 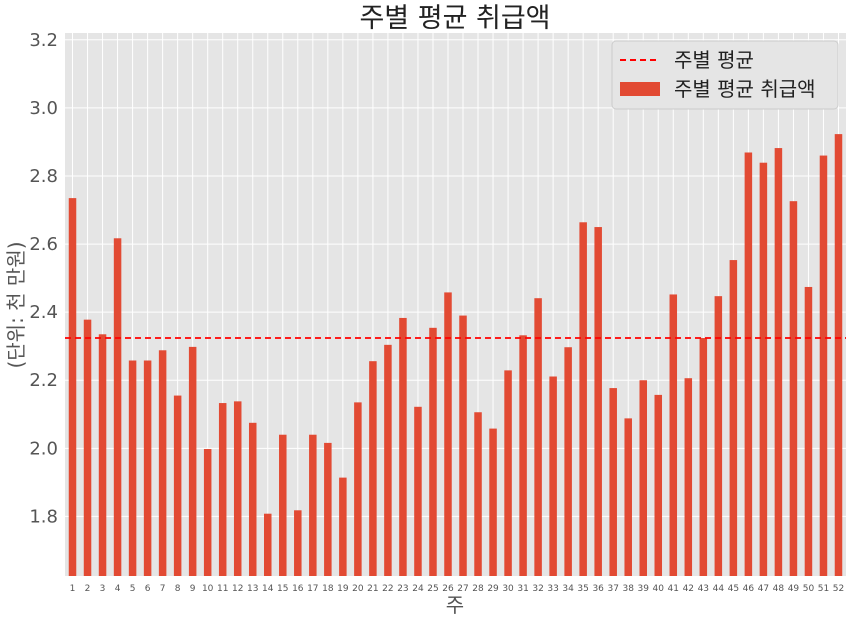 What do you see at coordinates (43, 244) in the screenshot?
I see `y-tick-label: 2.6` at bounding box center [43, 244].